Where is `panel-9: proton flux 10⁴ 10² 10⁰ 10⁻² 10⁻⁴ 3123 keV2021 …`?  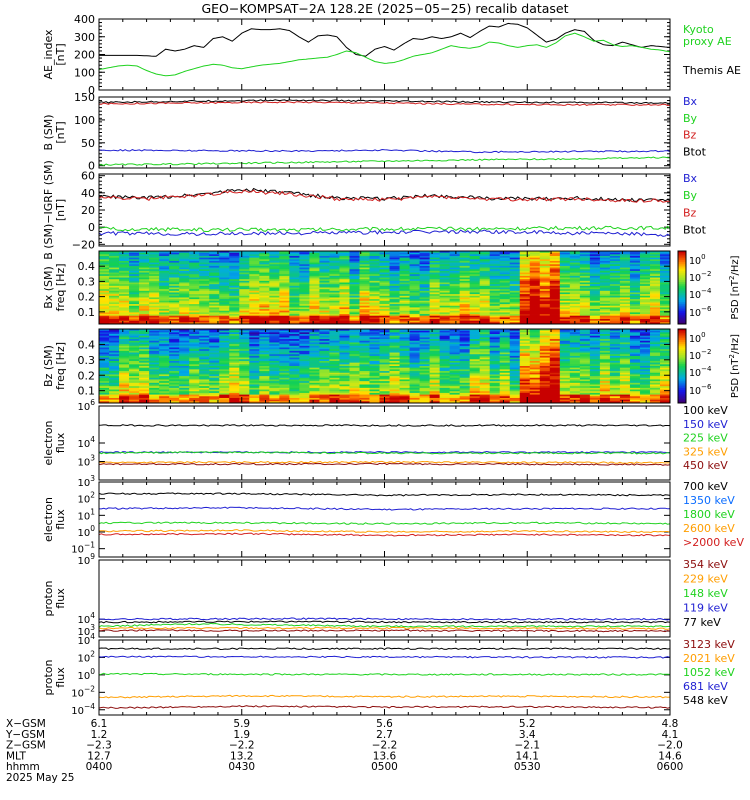 panel-9: proton flux 10⁴ 10² 10⁰ 10⁻² 10⁻⁴ 3123 keV2021 … is located at coordinates (388, 674).